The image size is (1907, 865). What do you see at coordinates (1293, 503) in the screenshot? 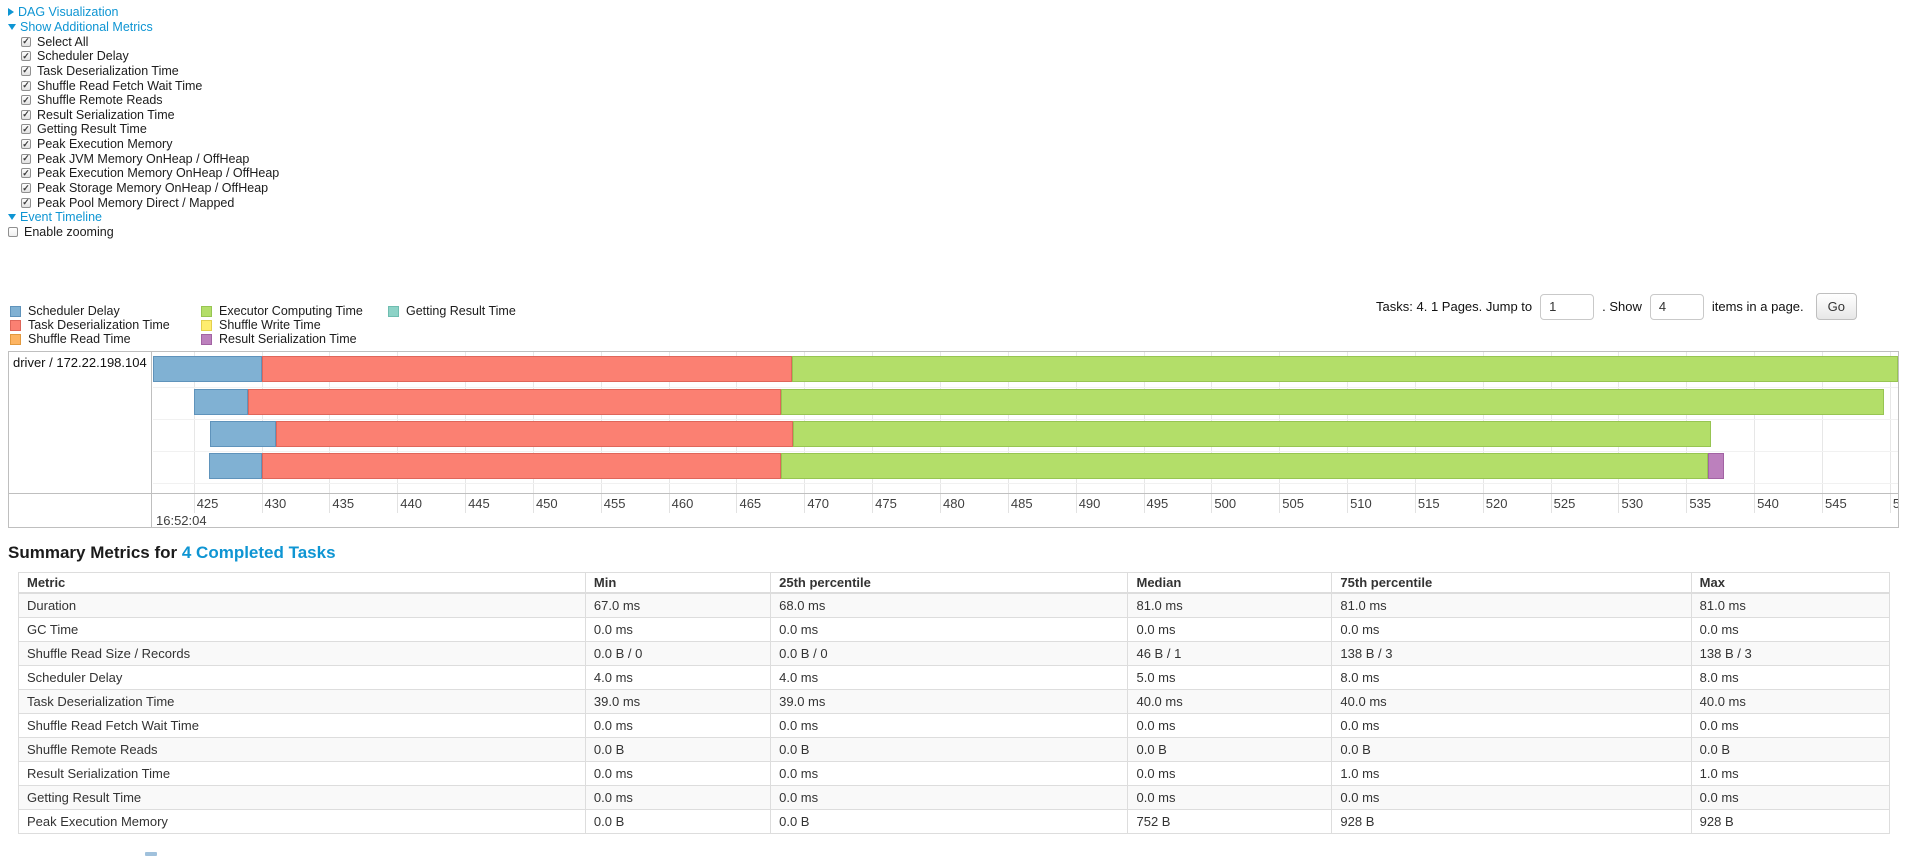
I see `axis-tick-label: 505` at bounding box center [1293, 503].